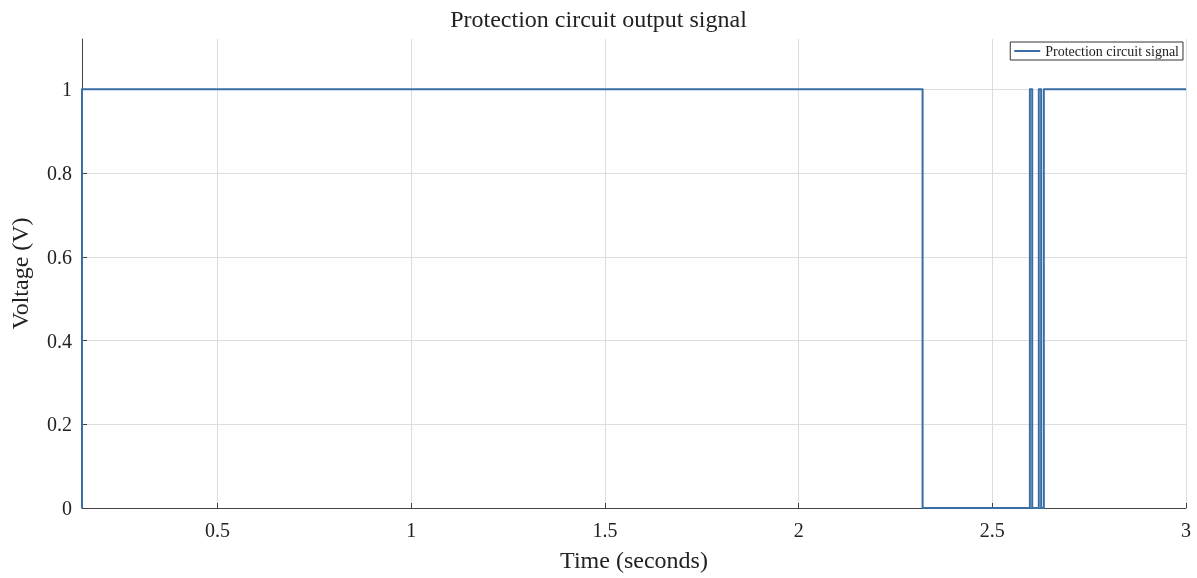 The width and height of the screenshot is (1197, 578). I want to click on x-tick-label: 2.5, so click(992, 530).